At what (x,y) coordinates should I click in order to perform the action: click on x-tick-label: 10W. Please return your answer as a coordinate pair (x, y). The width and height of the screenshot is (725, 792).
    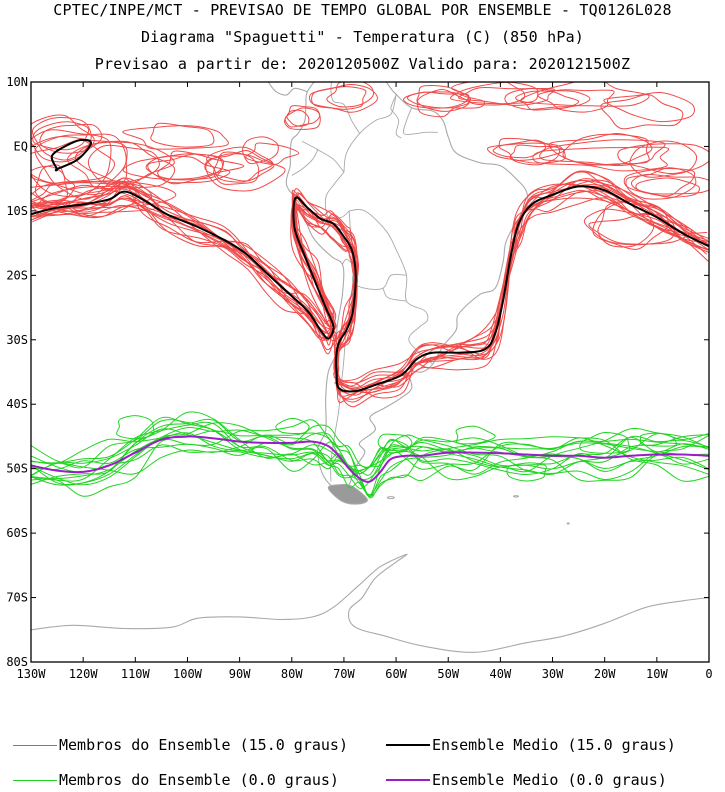
    Looking at the image, I should click on (657, 674).